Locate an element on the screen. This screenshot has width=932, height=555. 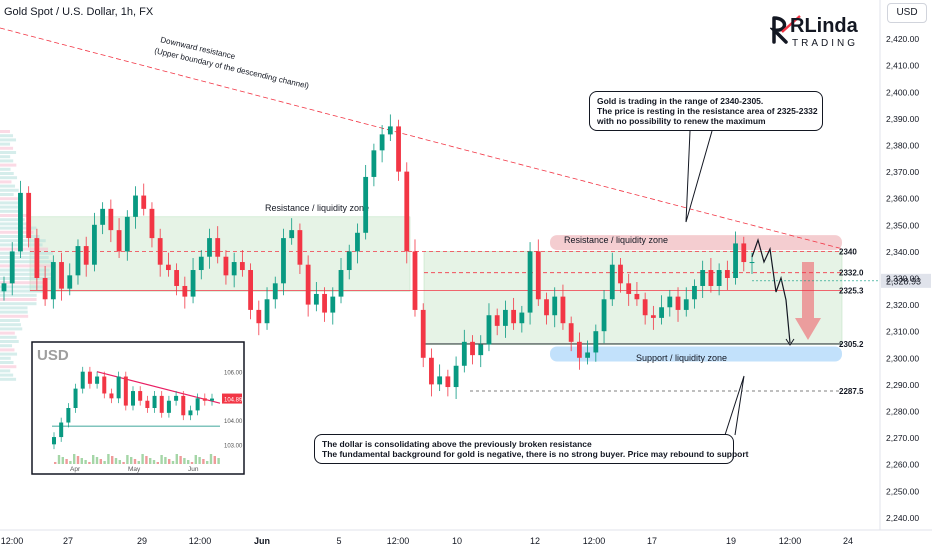
y-tick-label: 2,340.00 is located at coordinates (902, 252).